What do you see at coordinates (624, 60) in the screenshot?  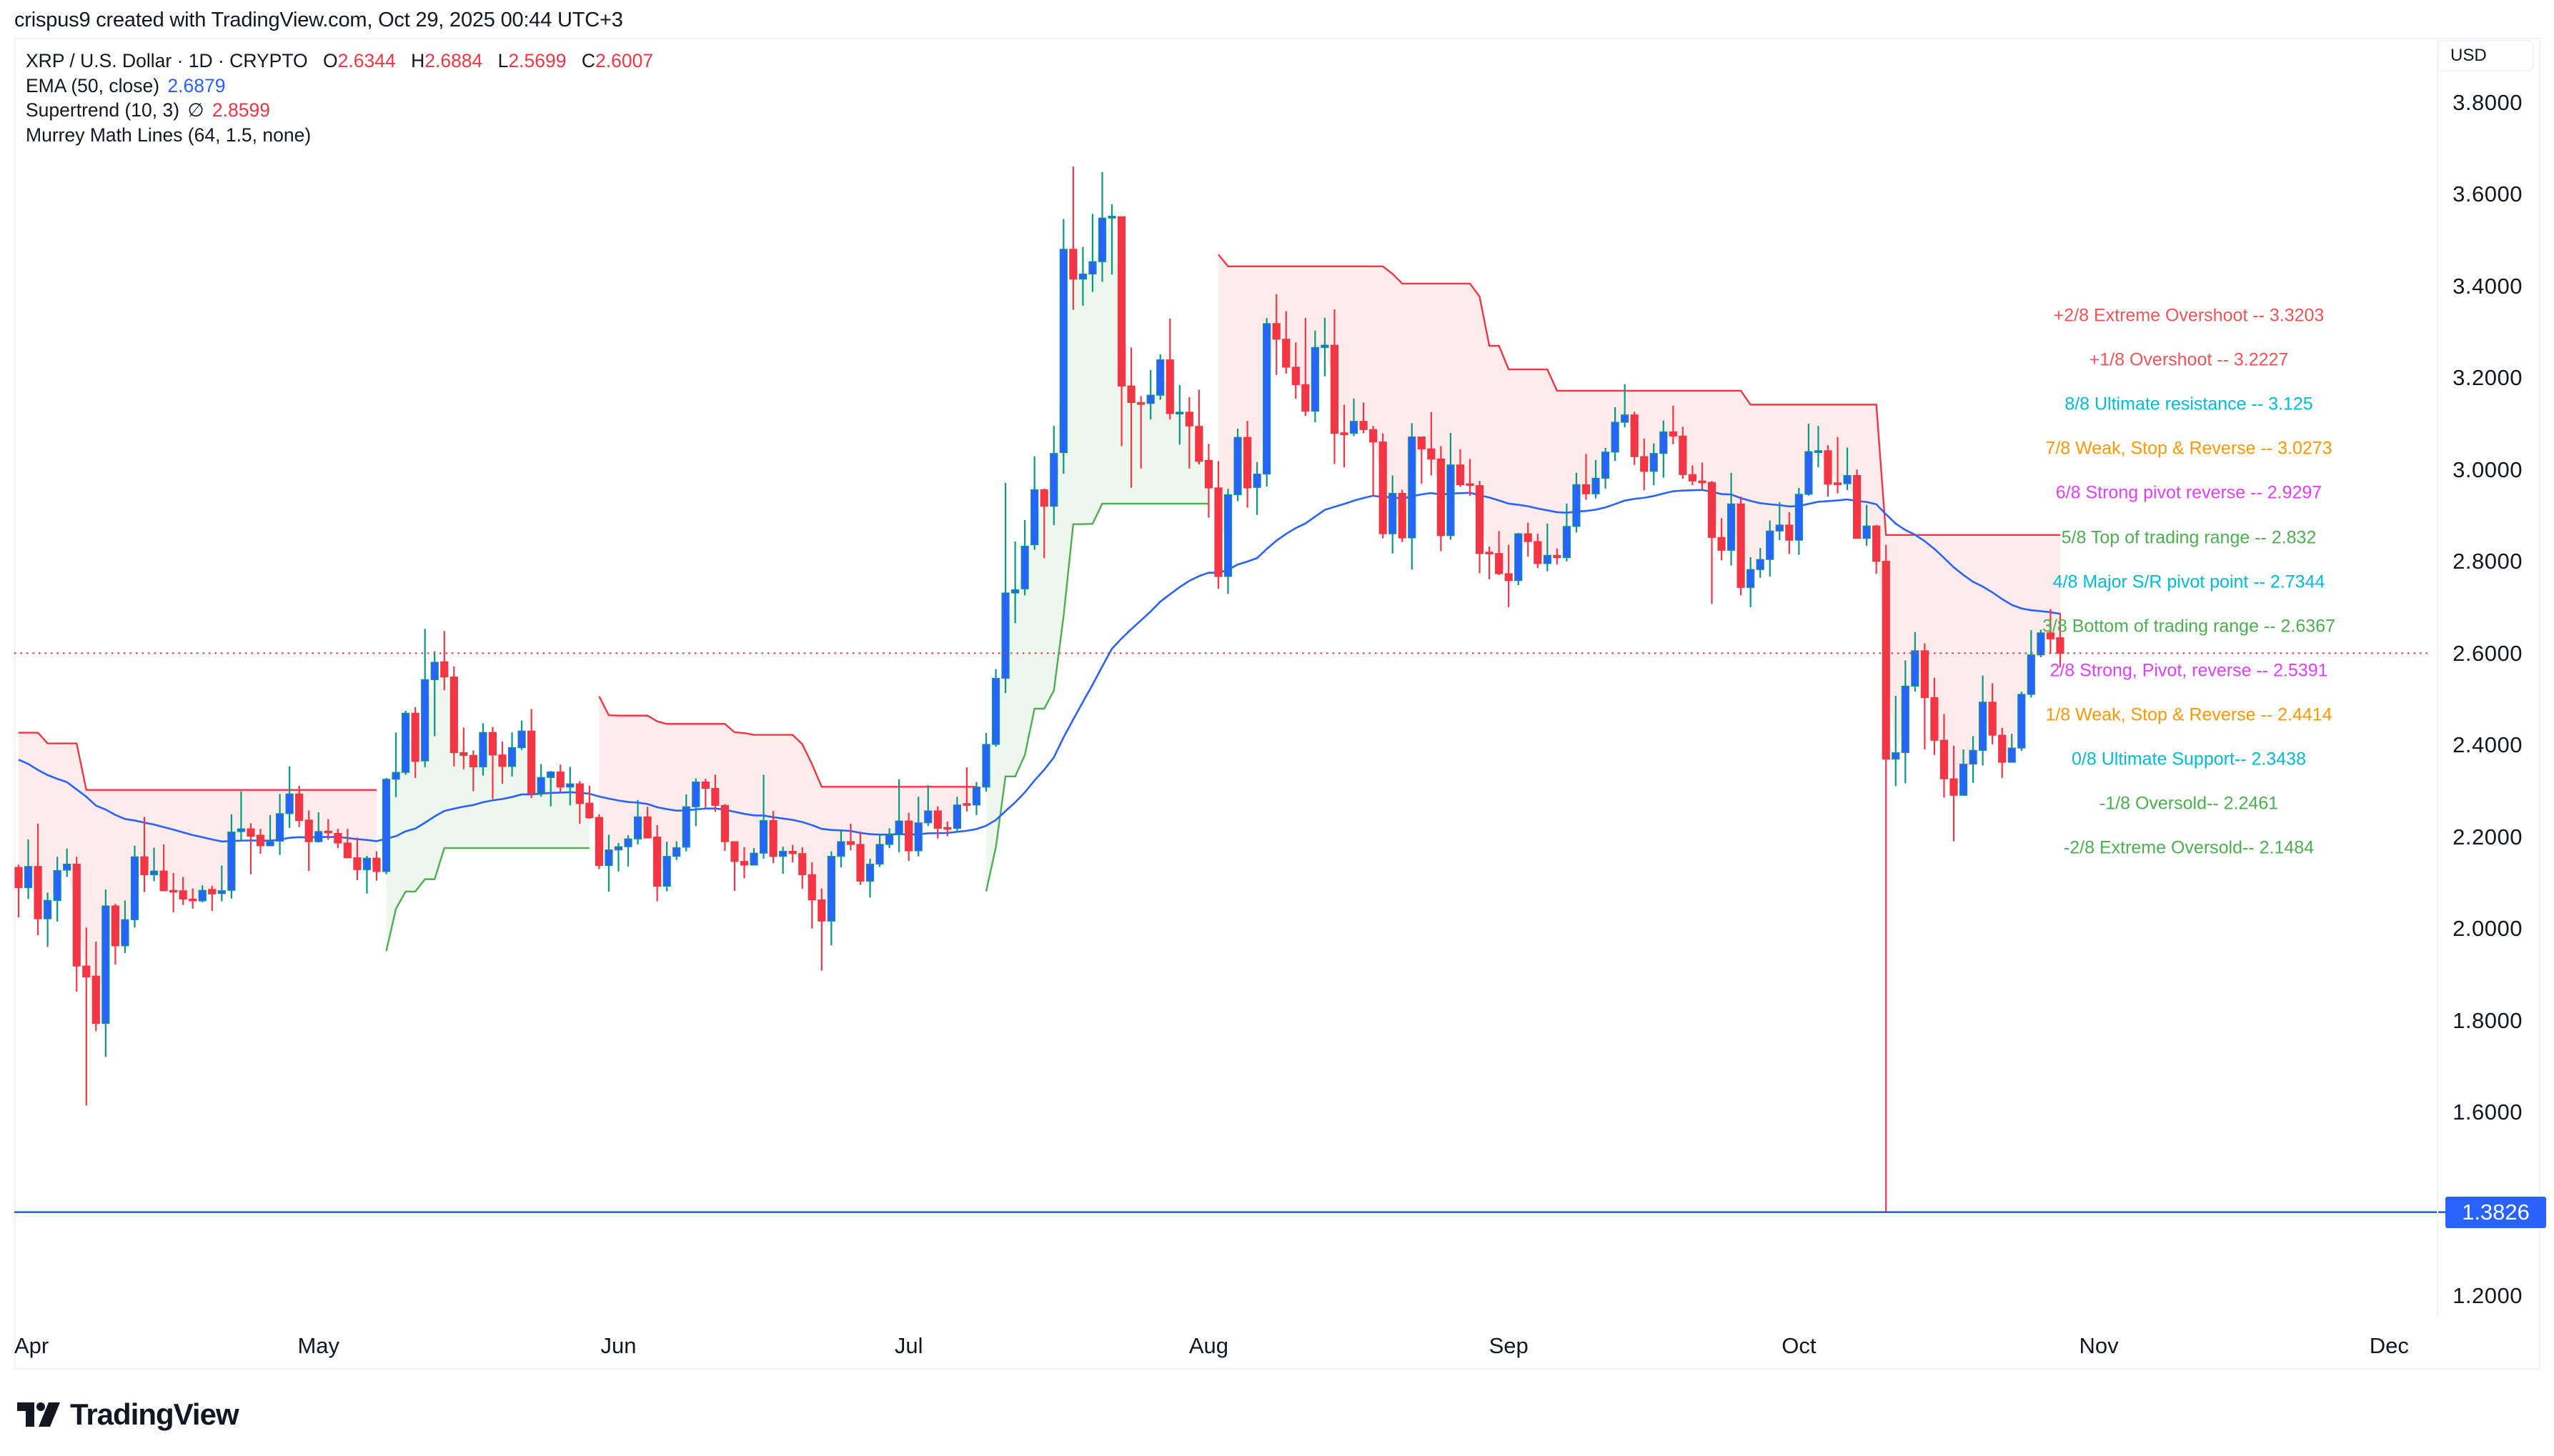 I see `ohlc-close-value: 2.6007` at bounding box center [624, 60].